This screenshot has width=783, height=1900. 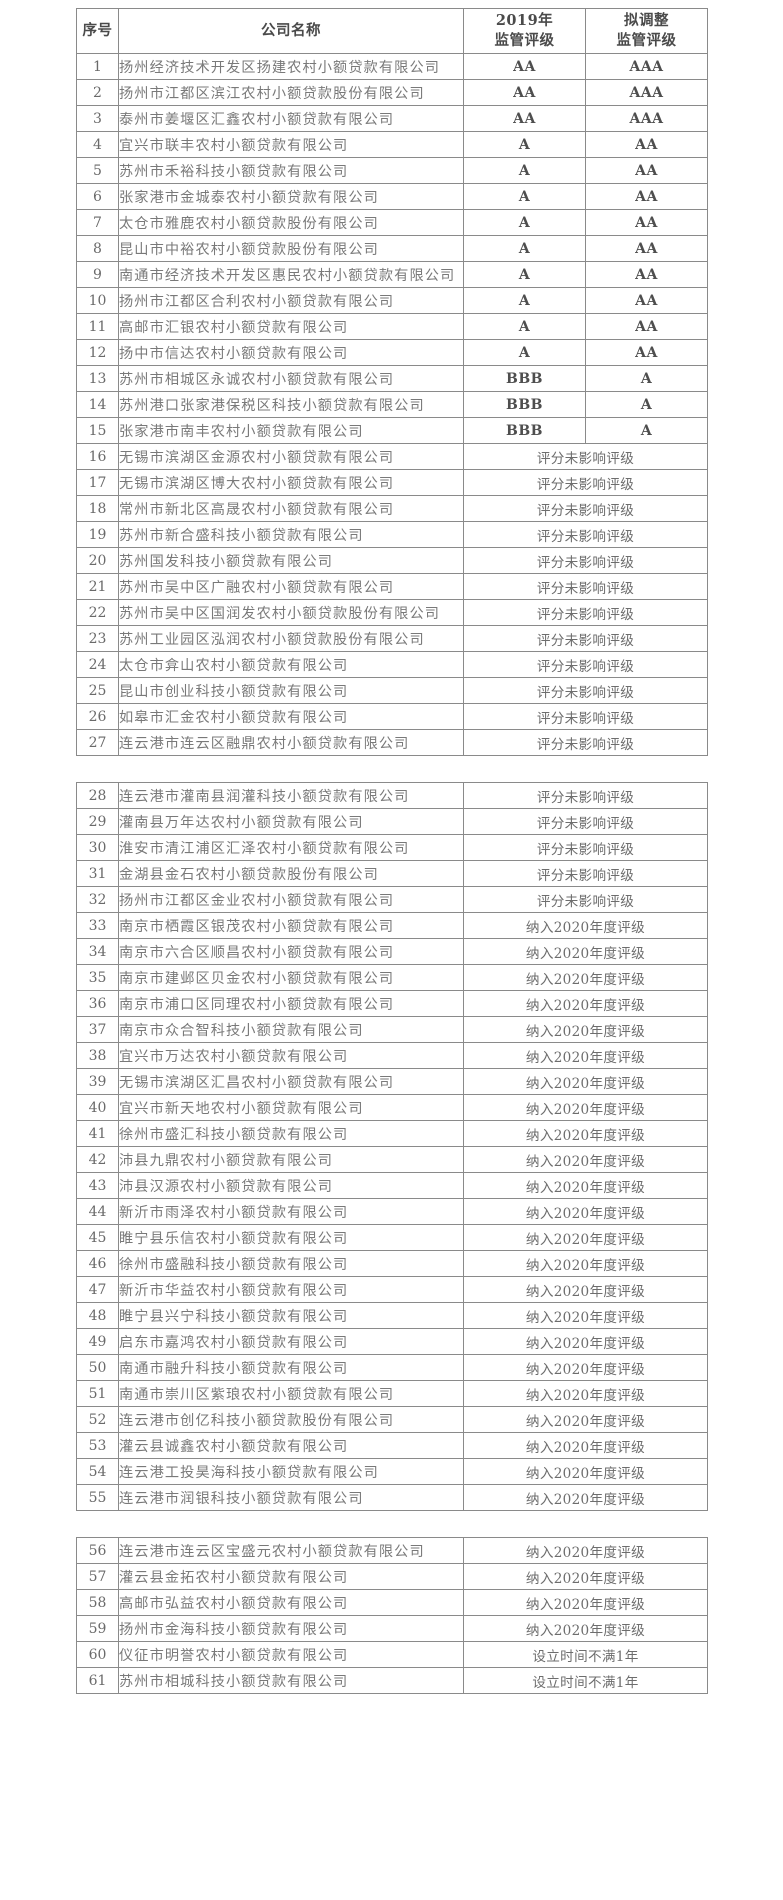 What do you see at coordinates (291, 1654) in the screenshot?
I see `company-name-cell: 仪征市明誉农村小额贷款有限公司` at bounding box center [291, 1654].